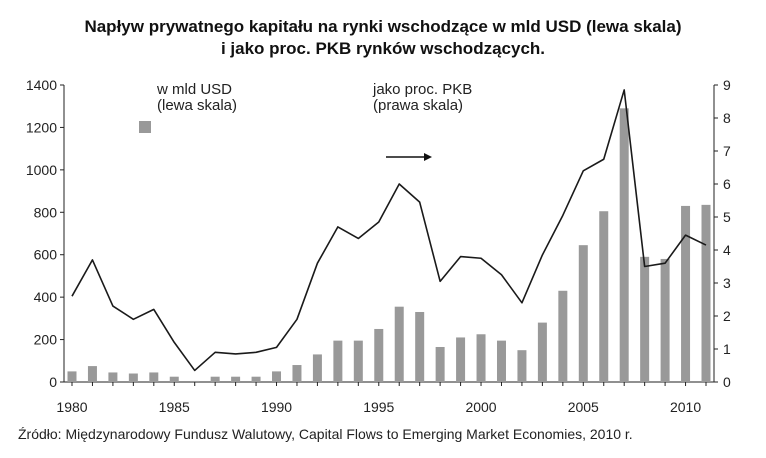 The height and width of the screenshot is (458, 766). Describe the element at coordinates (46, 297) in the screenshot. I see `y-tick-label-left: 400` at that location.